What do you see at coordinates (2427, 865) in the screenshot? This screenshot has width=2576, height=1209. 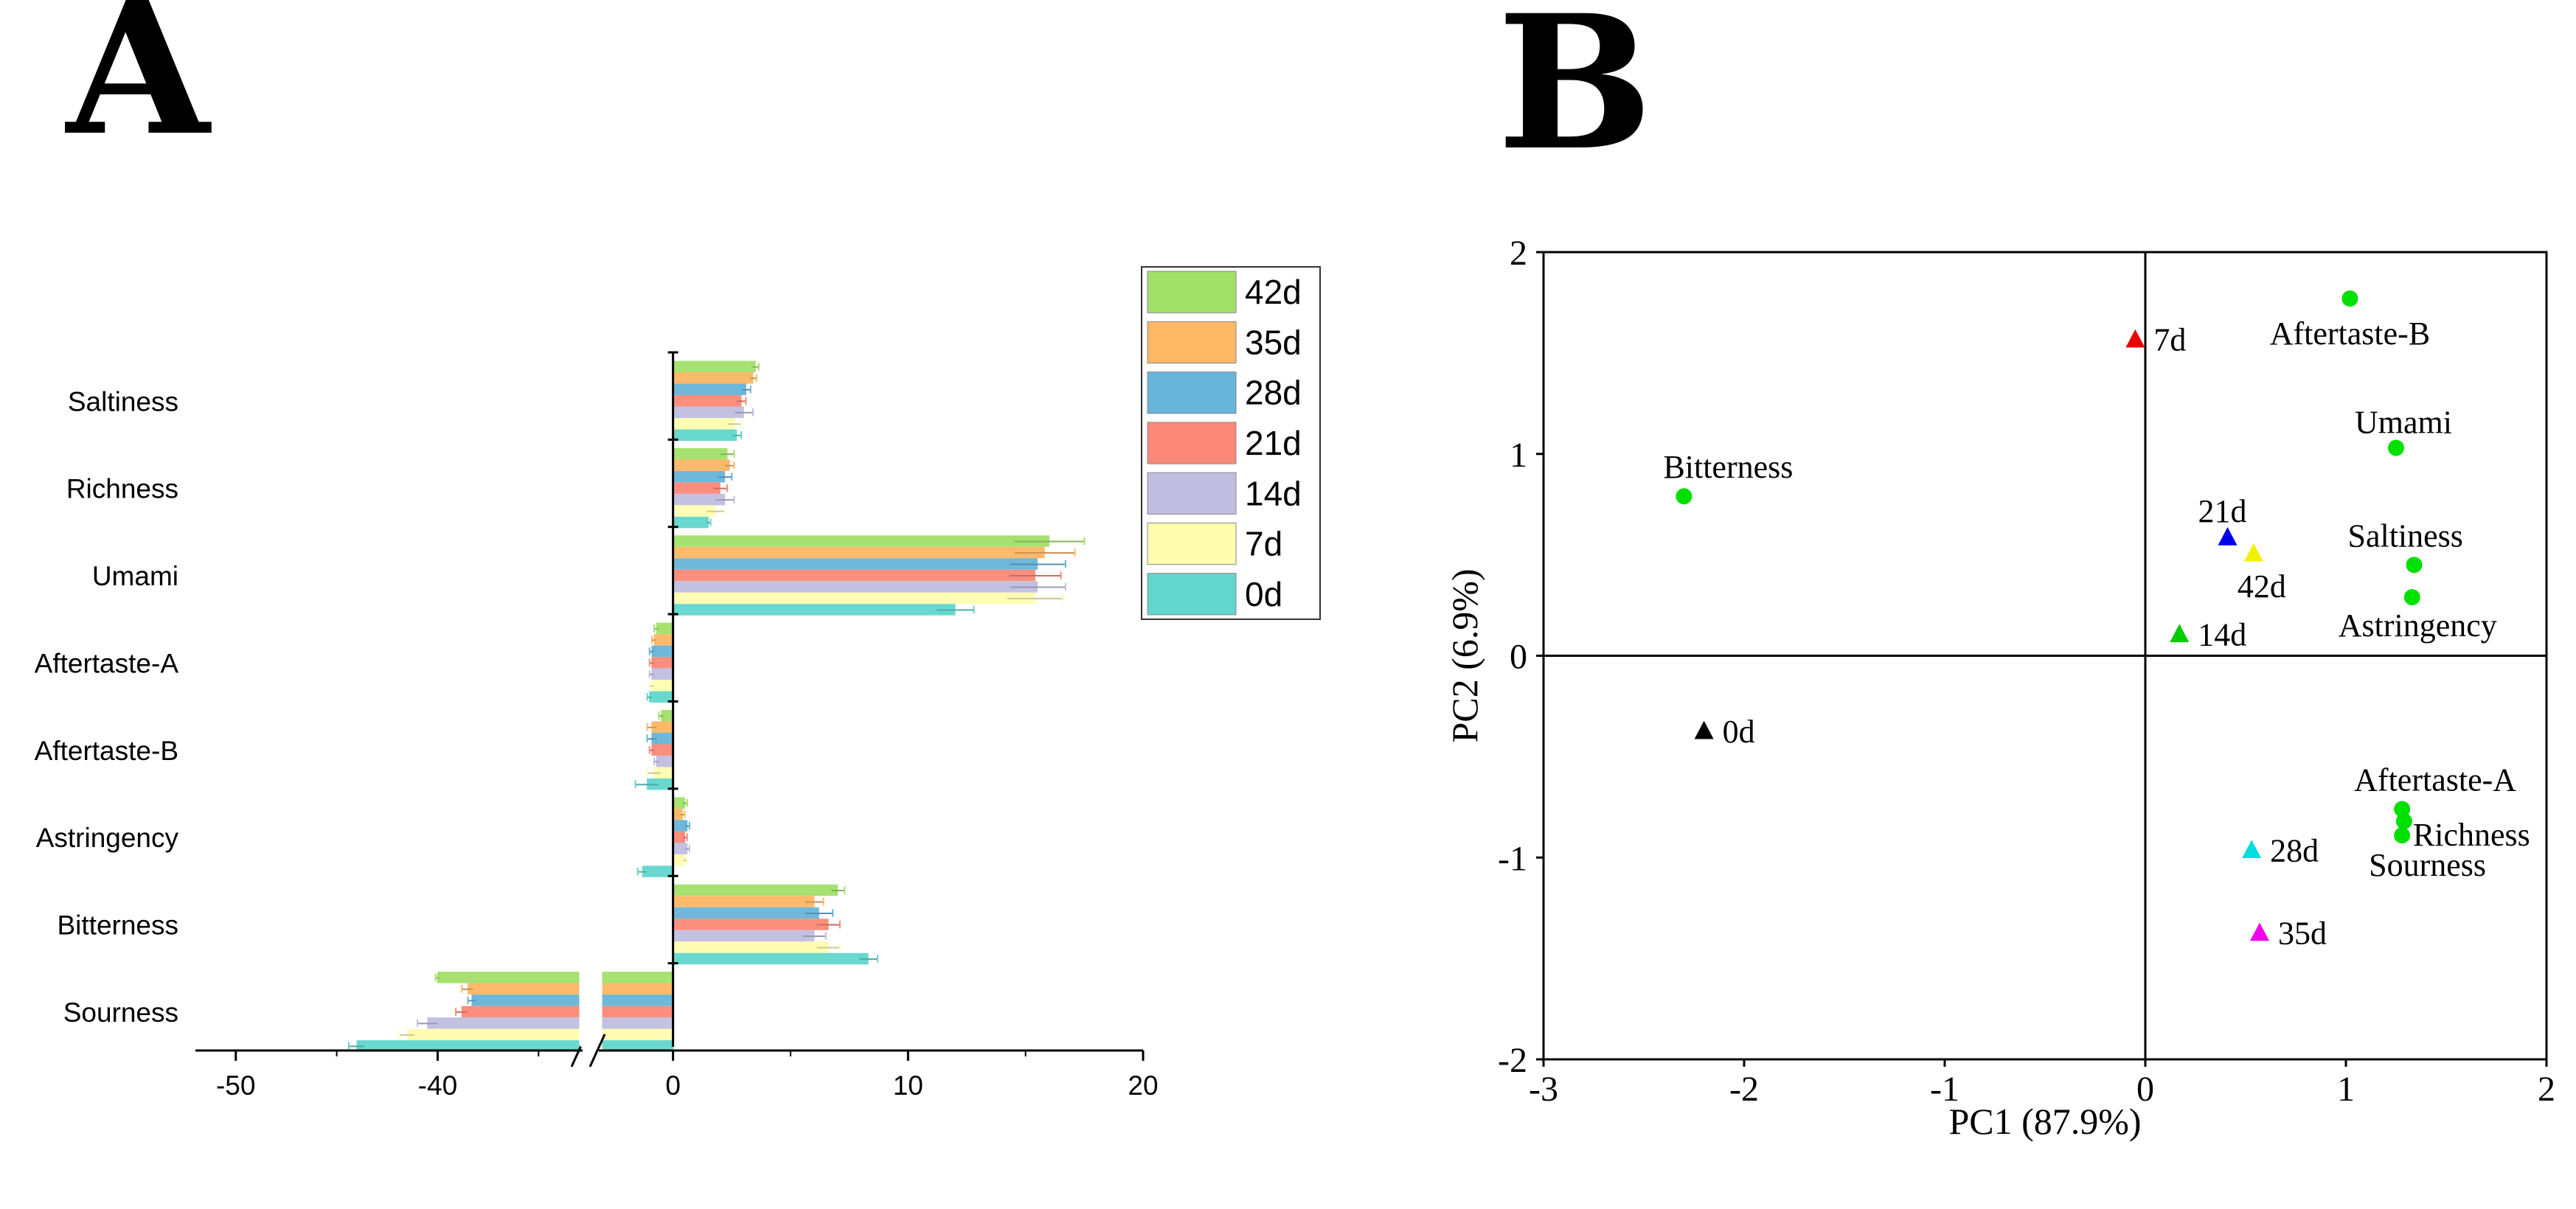 I see `attribute-label: Sourness` at bounding box center [2427, 865].